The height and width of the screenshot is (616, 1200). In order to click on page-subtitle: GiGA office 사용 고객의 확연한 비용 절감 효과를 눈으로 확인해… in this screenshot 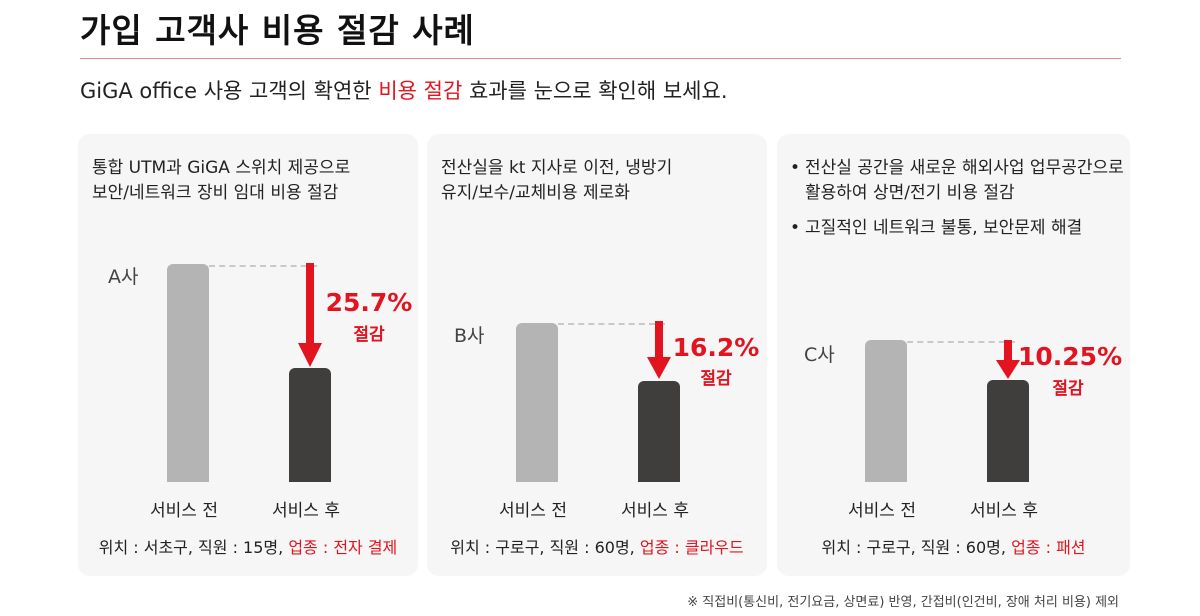, I will do `click(404, 90)`.